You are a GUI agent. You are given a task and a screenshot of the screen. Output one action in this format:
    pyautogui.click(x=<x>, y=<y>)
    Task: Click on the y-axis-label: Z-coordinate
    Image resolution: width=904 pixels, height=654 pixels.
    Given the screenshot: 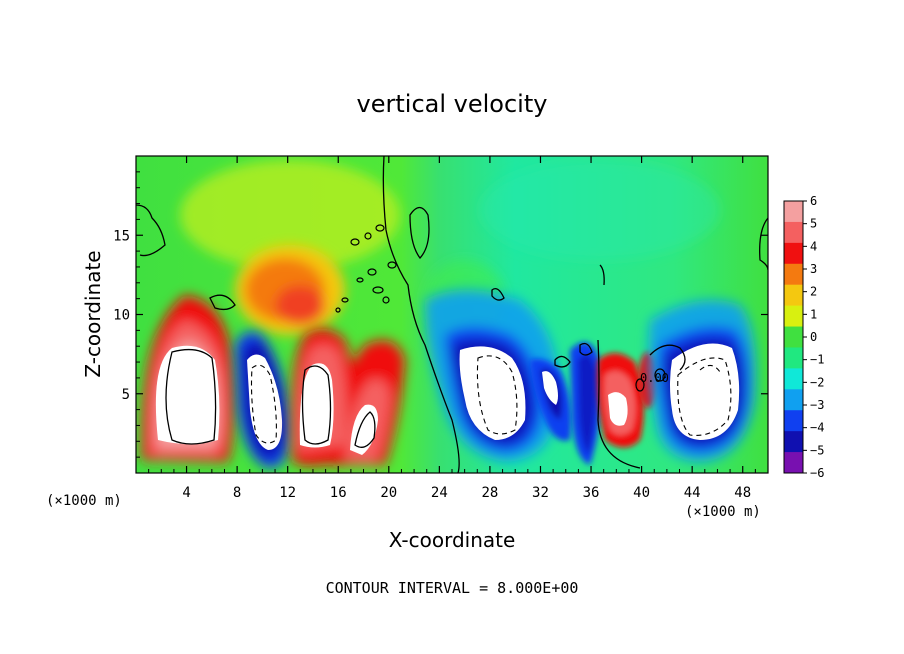 What is the action you would take?
    pyautogui.click(x=93, y=313)
    